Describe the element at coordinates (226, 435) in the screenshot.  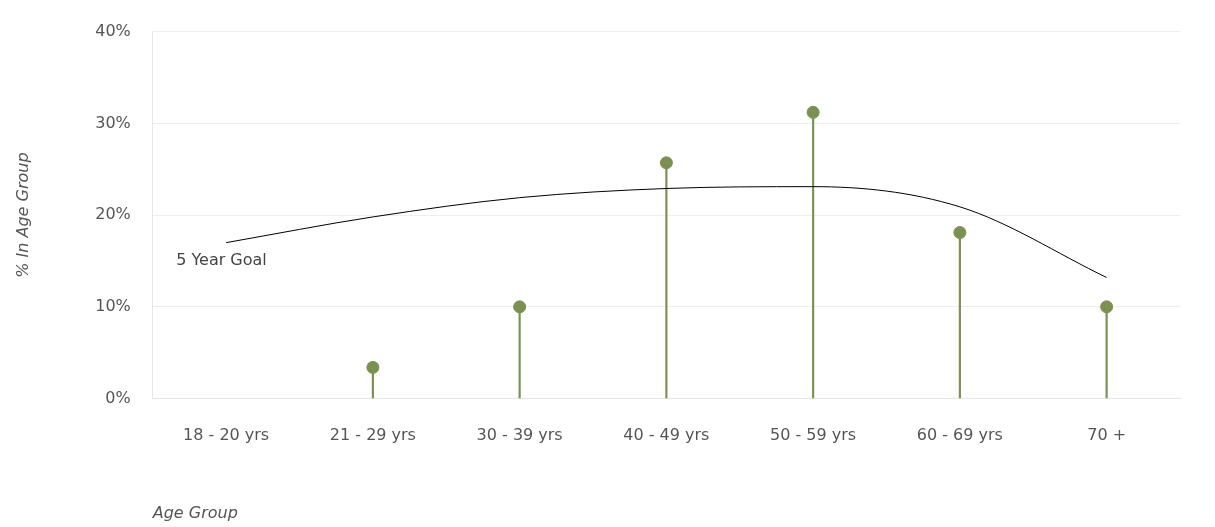
I see `x-tick-label: 18 - 20 yrs` at that location.